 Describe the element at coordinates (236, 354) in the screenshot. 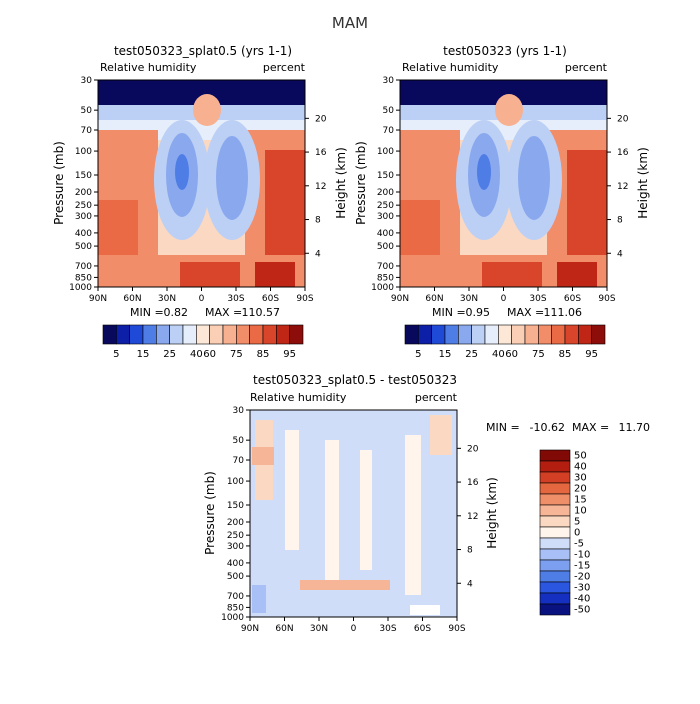

I see `panel-1-colorbar-label: 75` at that location.